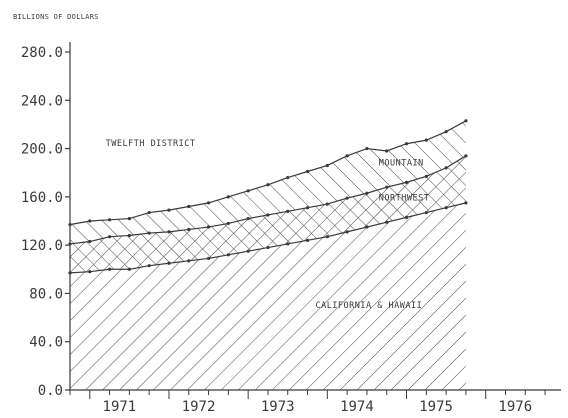 The height and width of the screenshot is (418, 568). I want to click on y-tick-label-5: 80.0, so click(46, 294).